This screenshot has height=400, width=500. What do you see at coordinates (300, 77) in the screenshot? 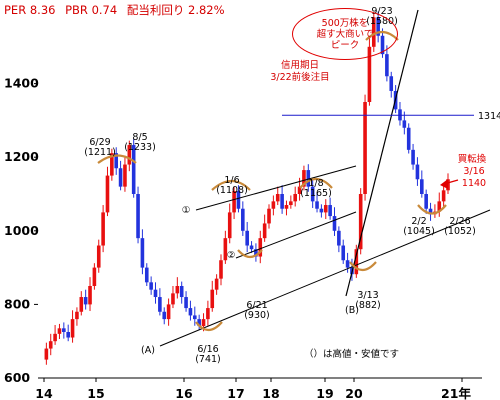
I see `credit-line-2: 3/22前後注目` at bounding box center [300, 77].